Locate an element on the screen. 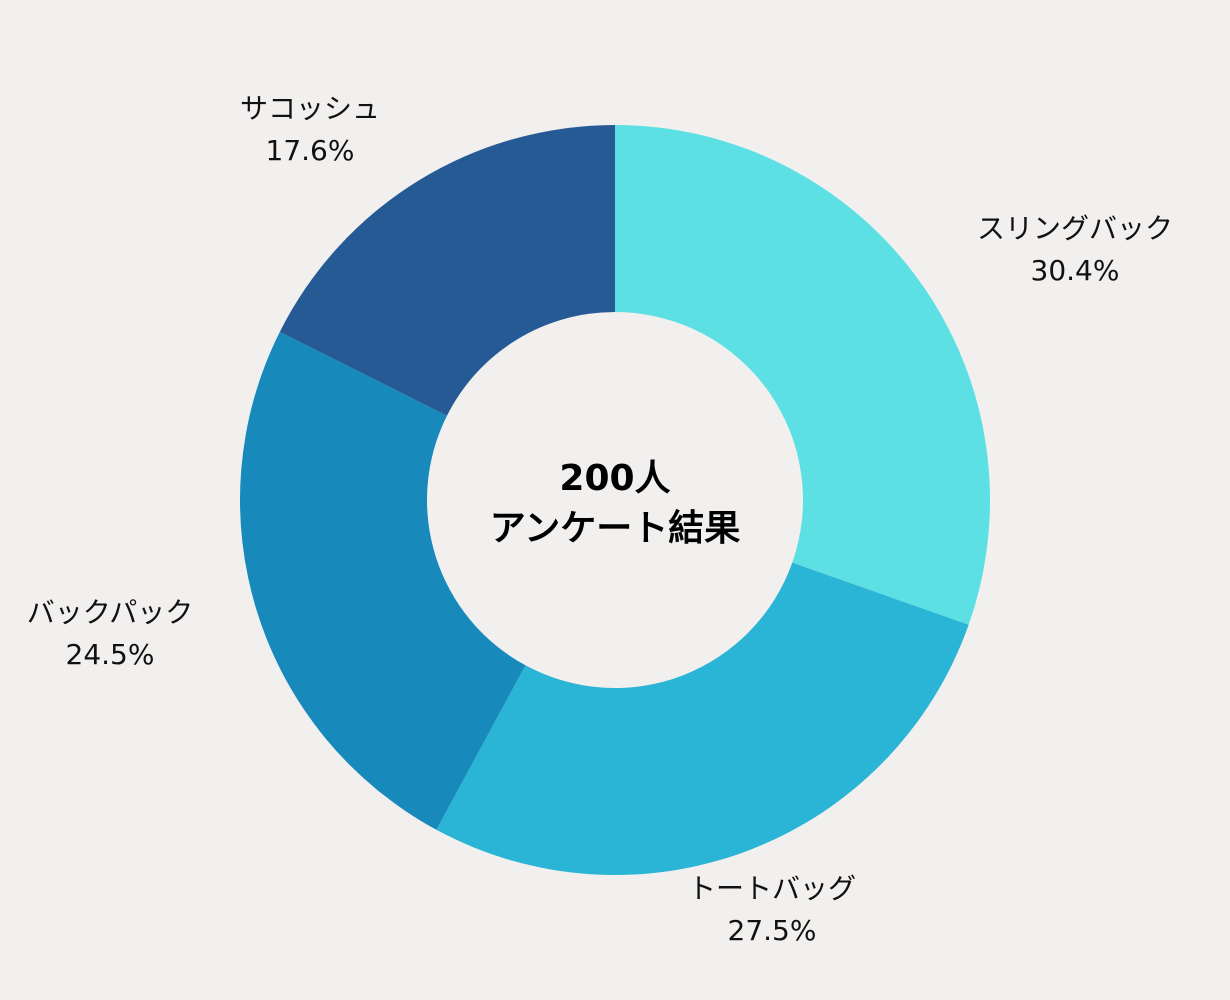 Image resolution: width=1230 pixels, height=1000 pixels. slice-label-value: 24.5% is located at coordinates (110, 654).